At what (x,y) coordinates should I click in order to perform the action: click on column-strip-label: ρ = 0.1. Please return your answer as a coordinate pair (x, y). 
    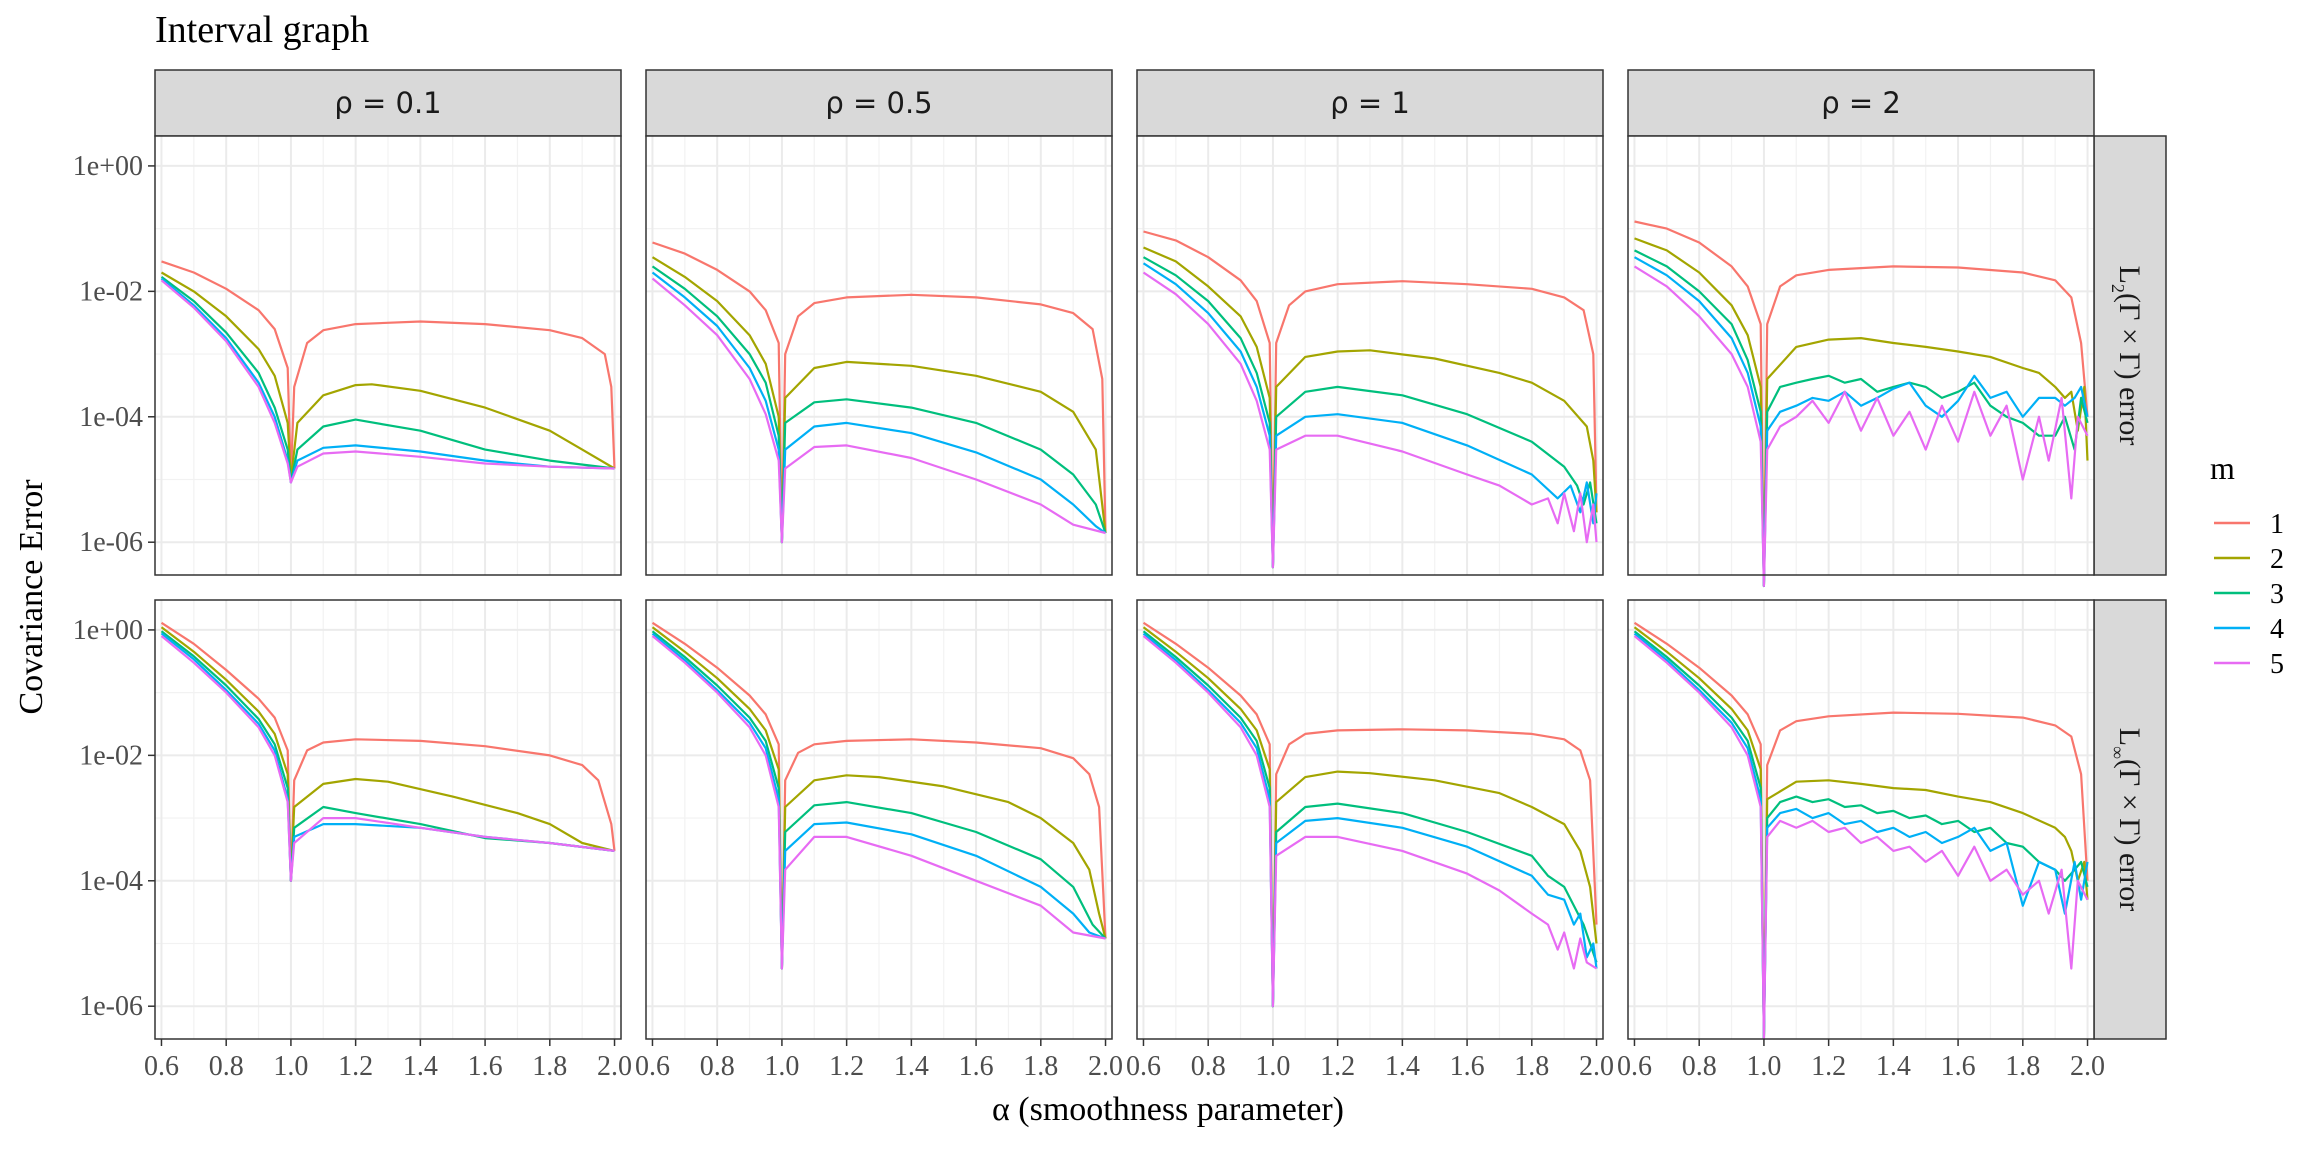
    Looking at the image, I should click on (387, 103).